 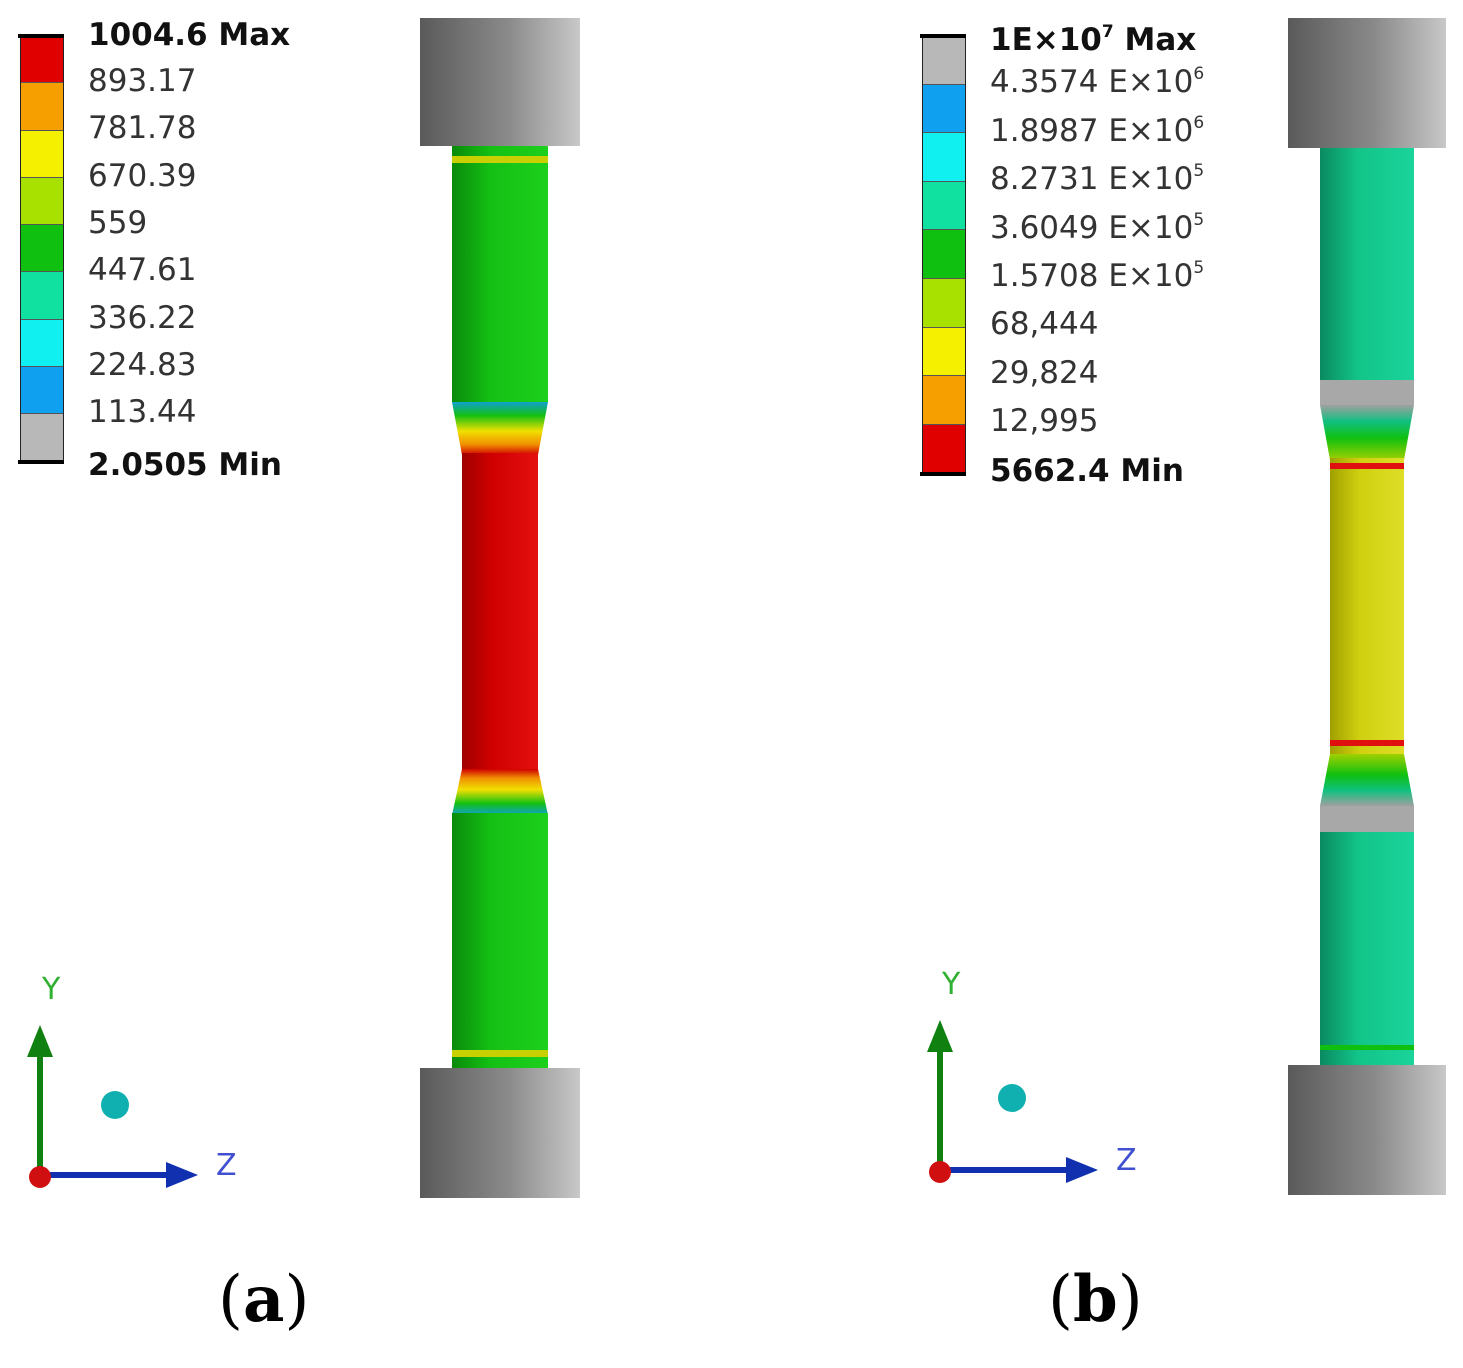 I want to click on legend-tick-label: 224.83, so click(x=142, y=364).